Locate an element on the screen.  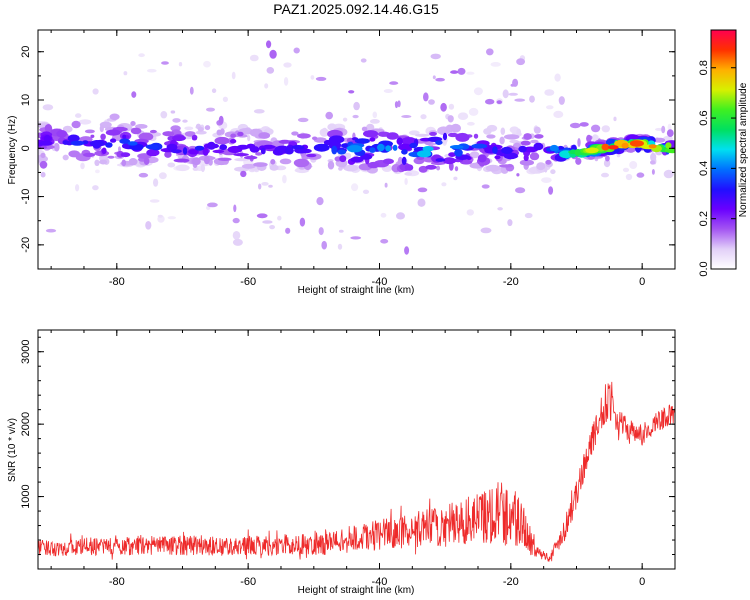
spectrogram-y-axis-label: Frequency (Hz) is located at coordinates (12, 150).